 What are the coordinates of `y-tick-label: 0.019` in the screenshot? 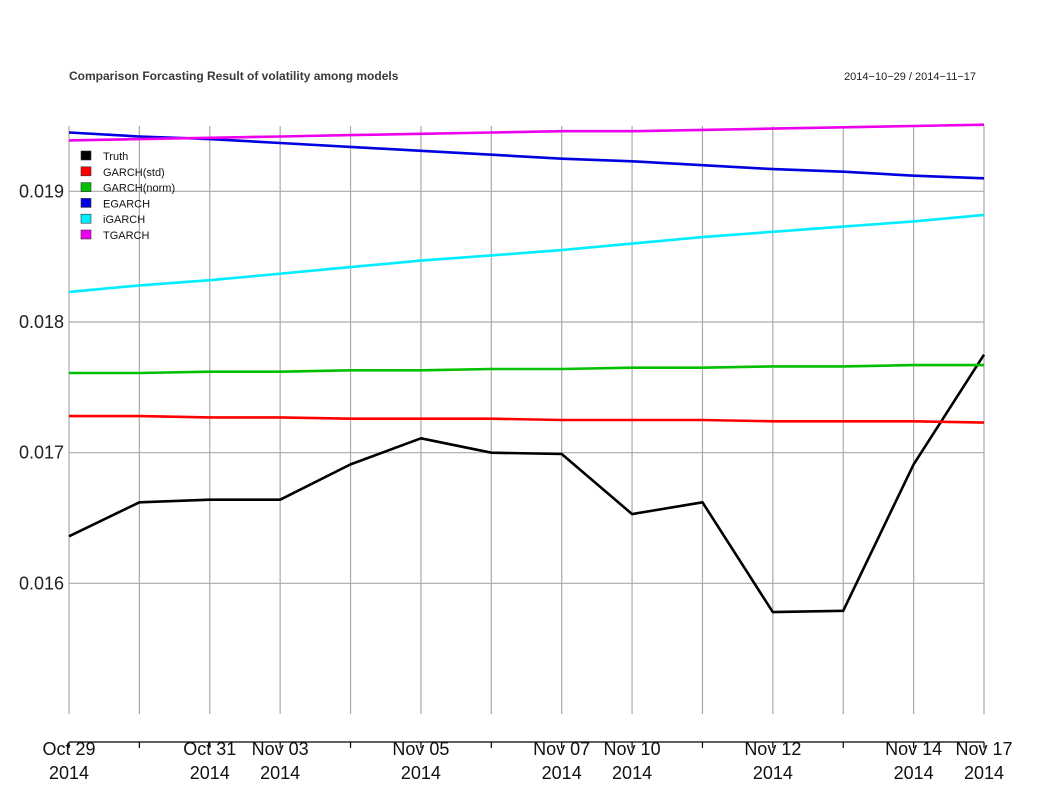 It's located at (41, 191).